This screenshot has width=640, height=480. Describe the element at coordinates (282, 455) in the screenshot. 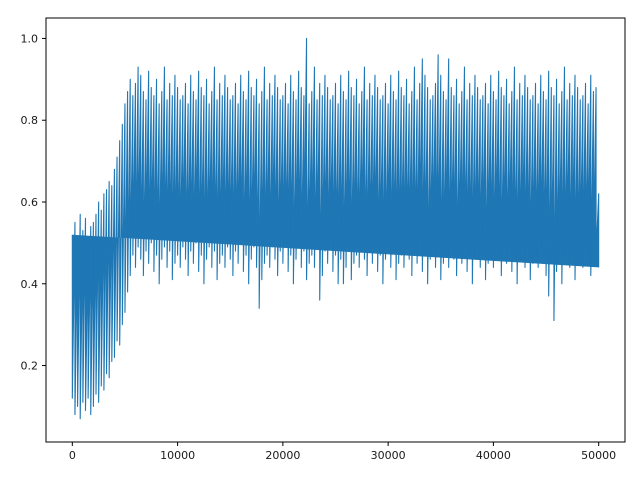

I see `x-tick-label: 20000` at that location.